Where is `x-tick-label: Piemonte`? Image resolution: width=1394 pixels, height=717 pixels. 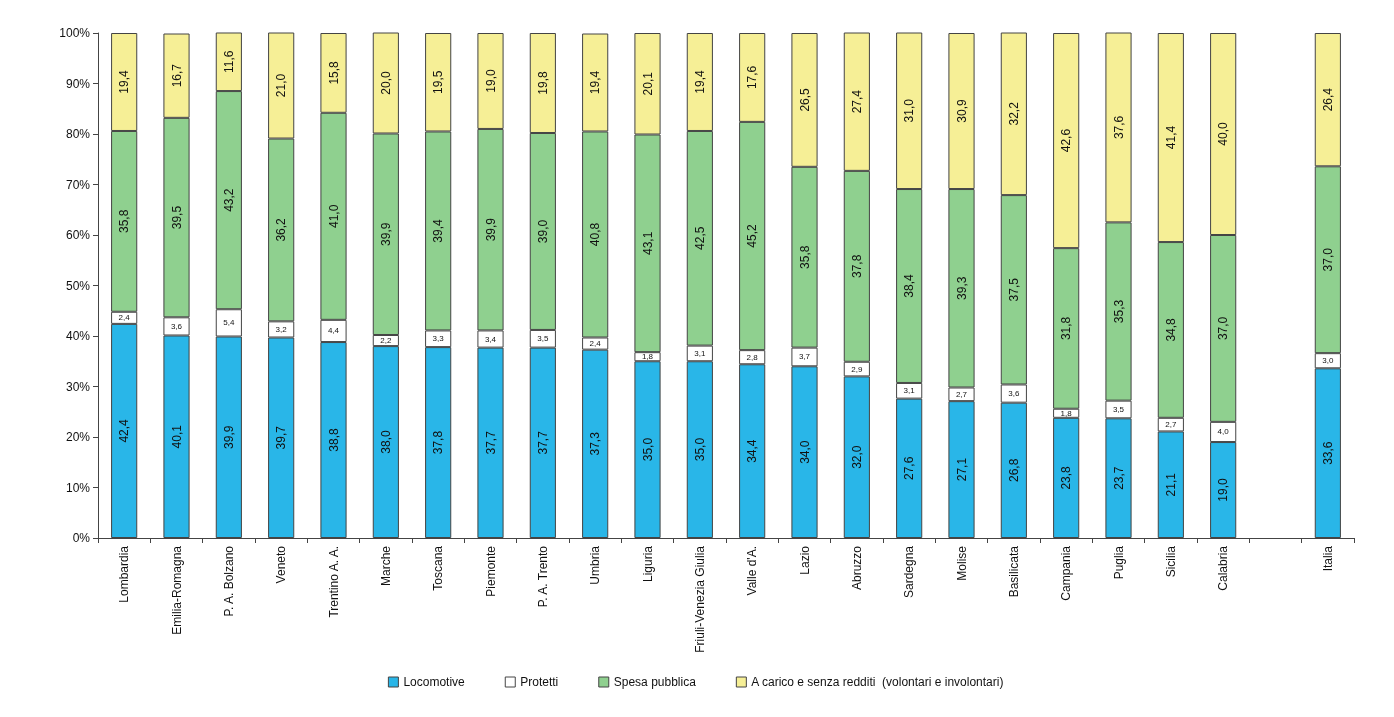 x-tick-label: Piemonte is located at coordinates (490, 571).